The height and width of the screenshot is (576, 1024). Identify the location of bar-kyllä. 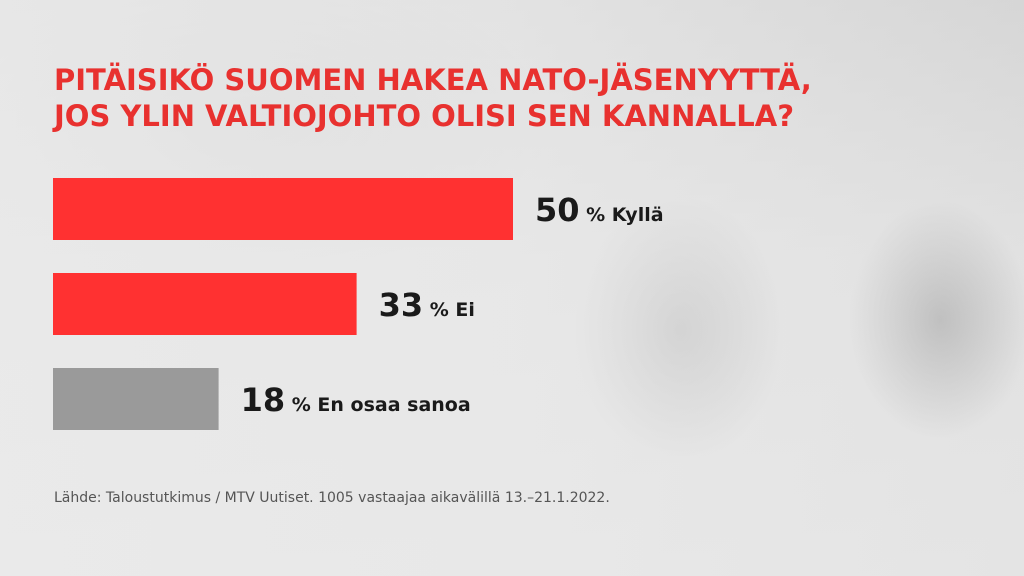
(283, 209).